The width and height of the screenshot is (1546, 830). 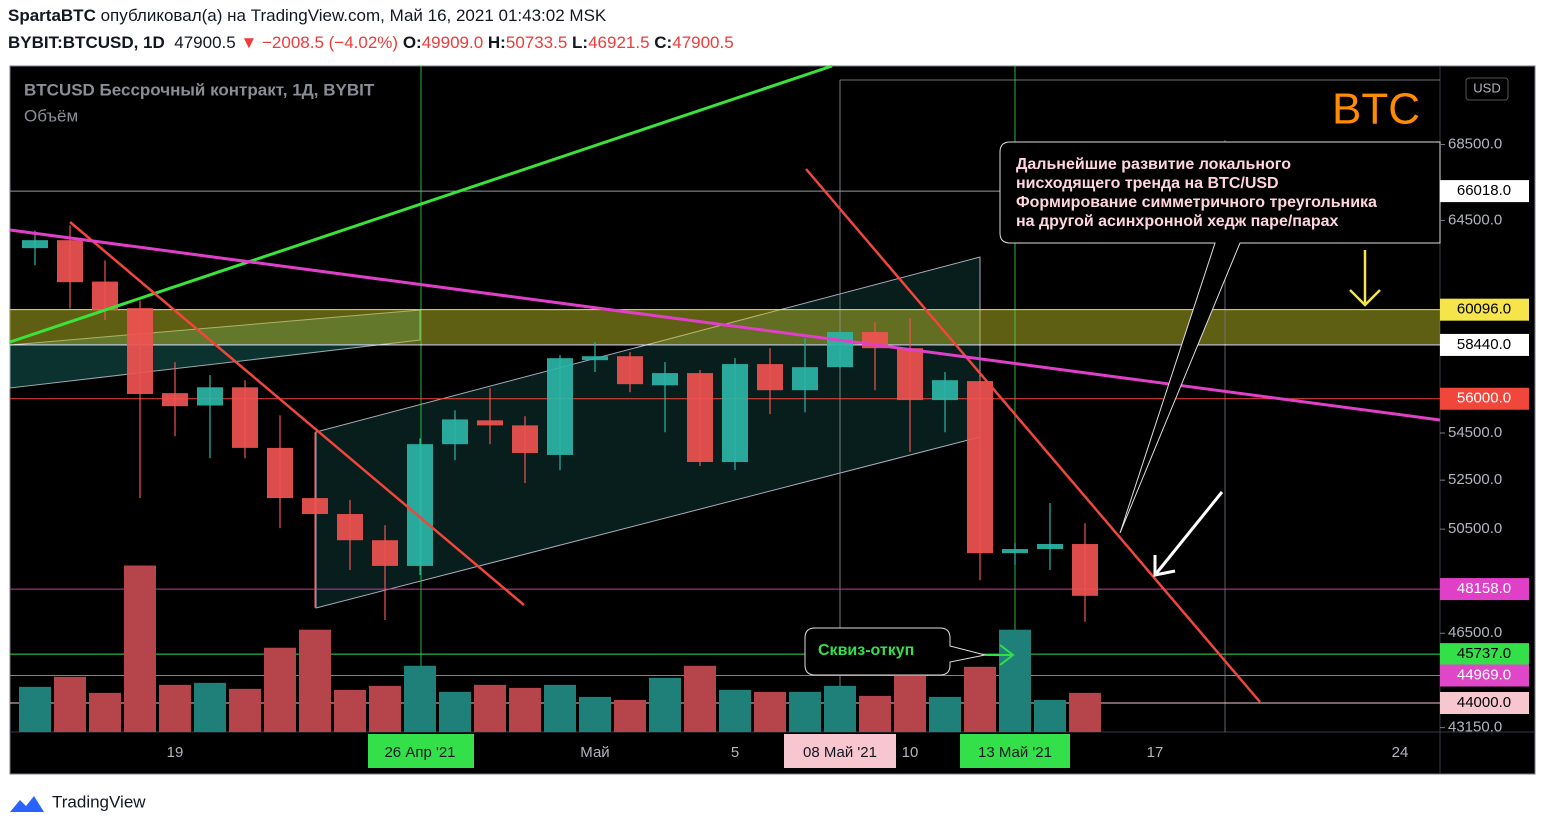 I want to click on annotation: нисходящего тренда на BTC/USD, so click(x=1147, y=183).